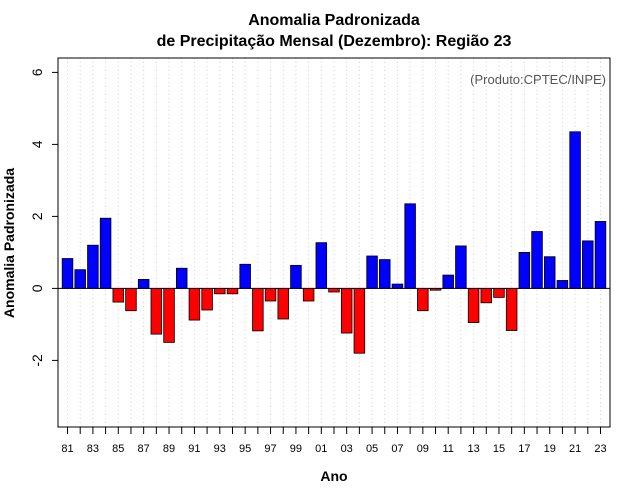  Describe the element at coordinates (144, 449) in the screenshot. I see `x-tick-label: 87` at that location.